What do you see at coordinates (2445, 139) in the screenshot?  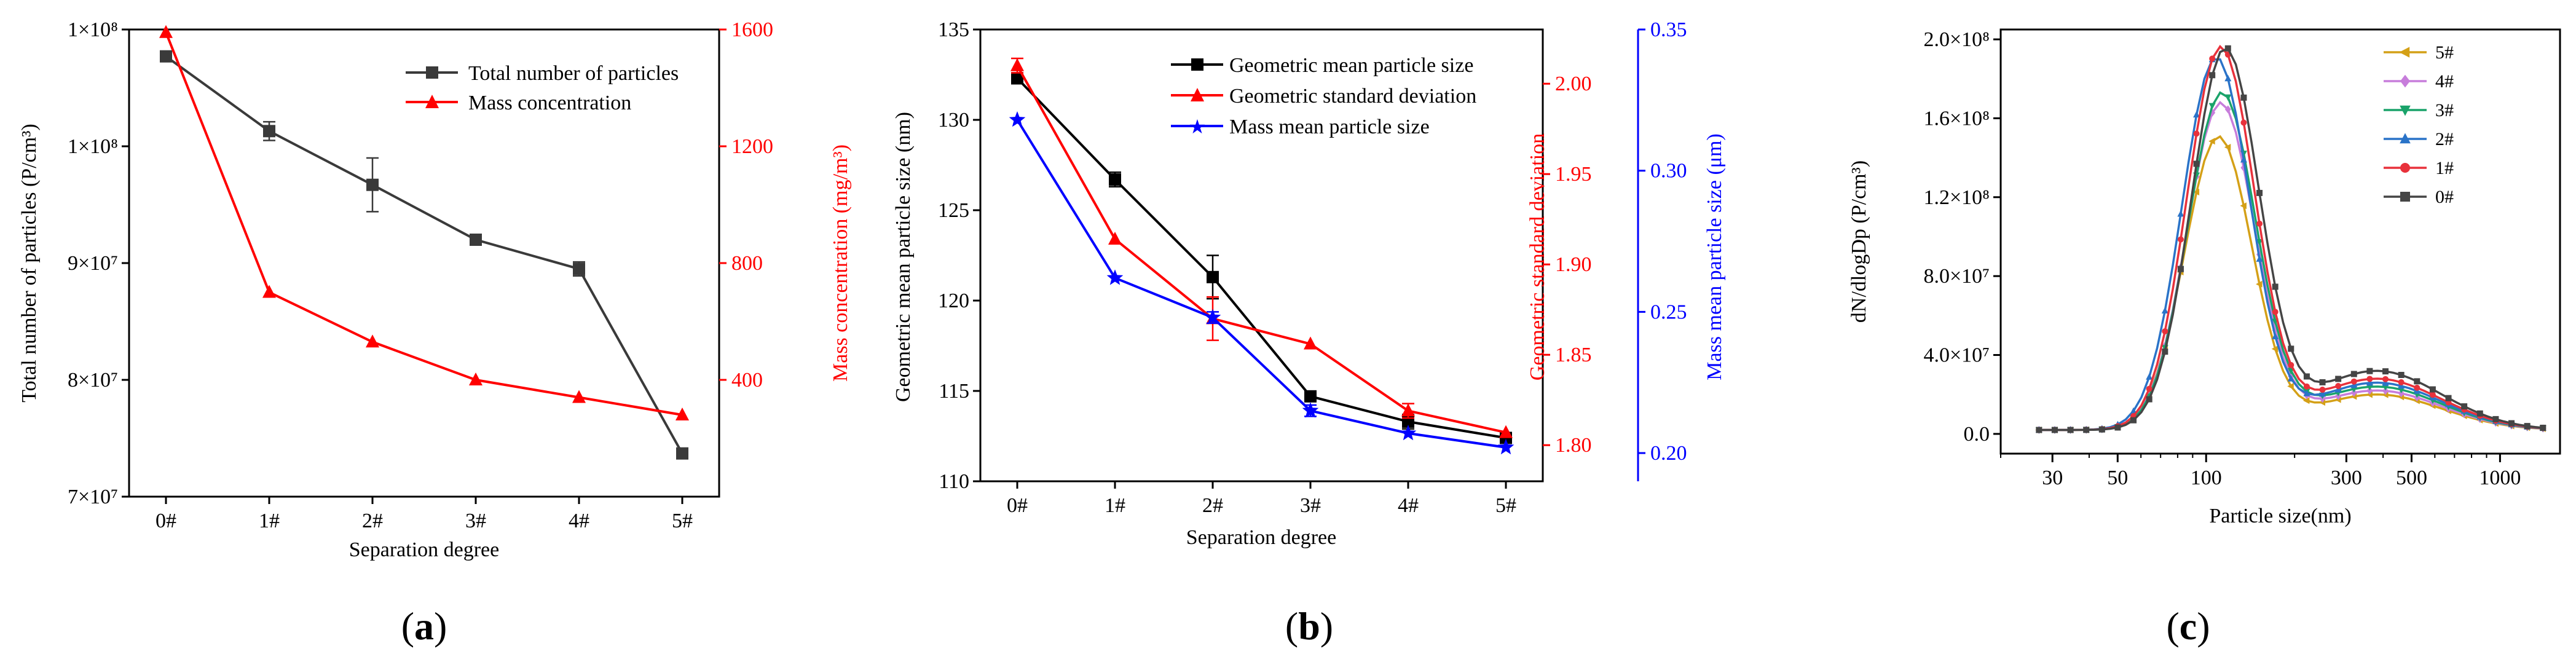 I see `legend-label: 2#` at bounding box center [2445, 139].